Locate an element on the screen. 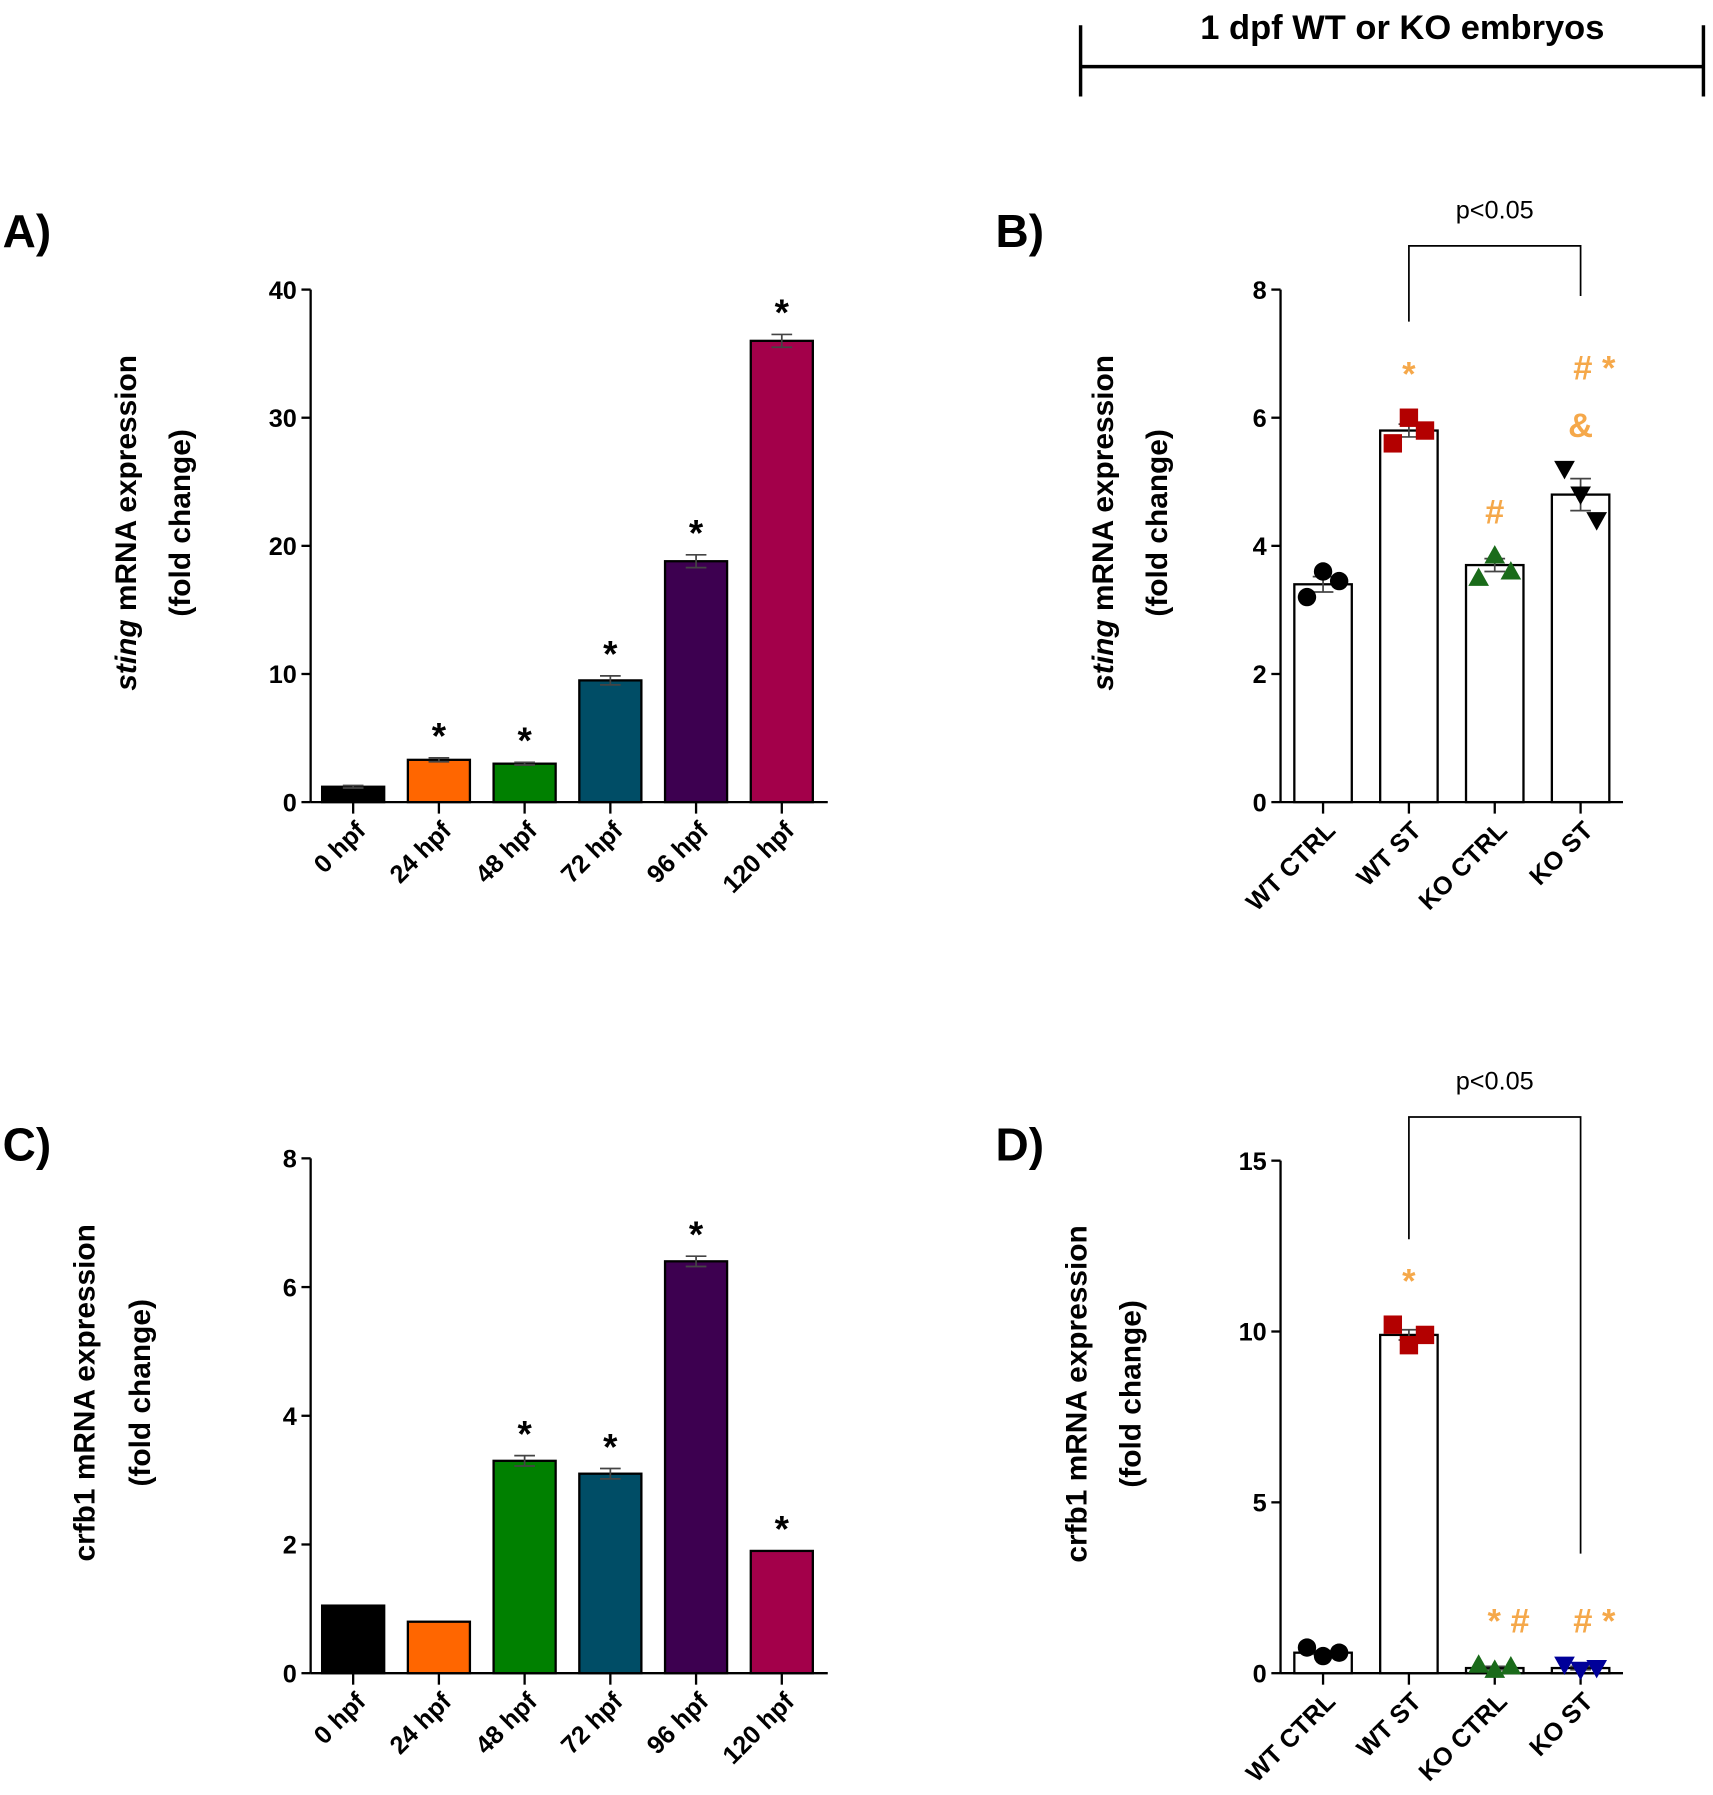 This screenshot has height=1795, width=1713. significance-annotation: * # is located at coordinates (1508, 1621).